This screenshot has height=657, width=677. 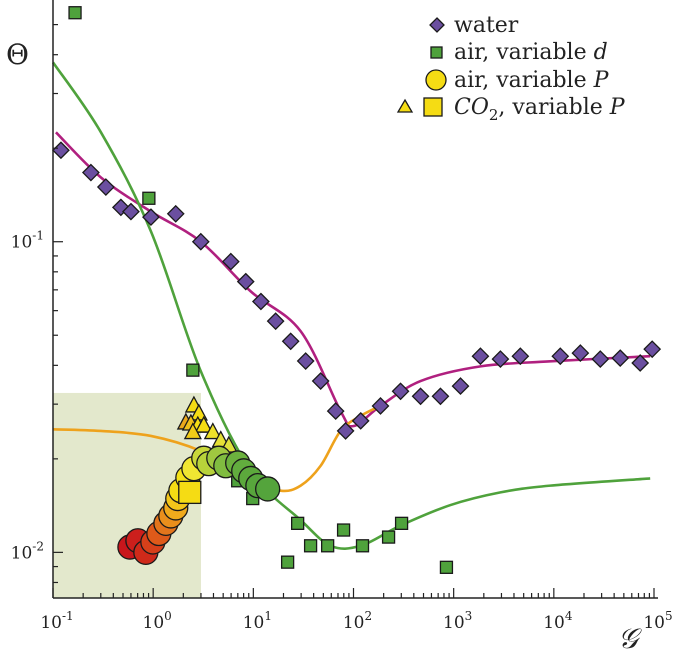 I want to click on x-tick-label: 10⁵, so click(x=657, y=621).